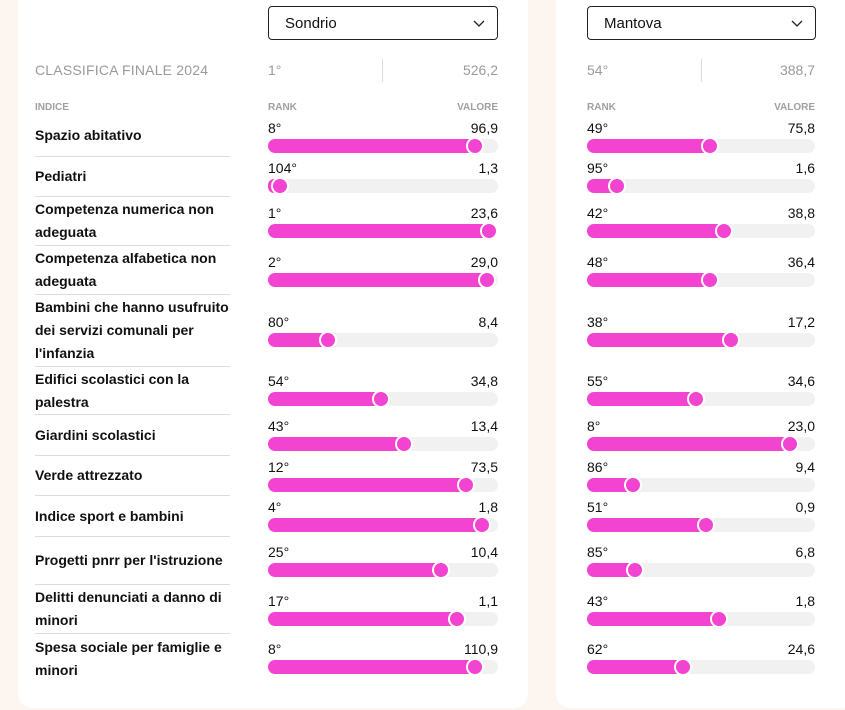  Describe the element at coordinates (598, 262) in the screenshot. I see `metric-rank: 48°` at that location.